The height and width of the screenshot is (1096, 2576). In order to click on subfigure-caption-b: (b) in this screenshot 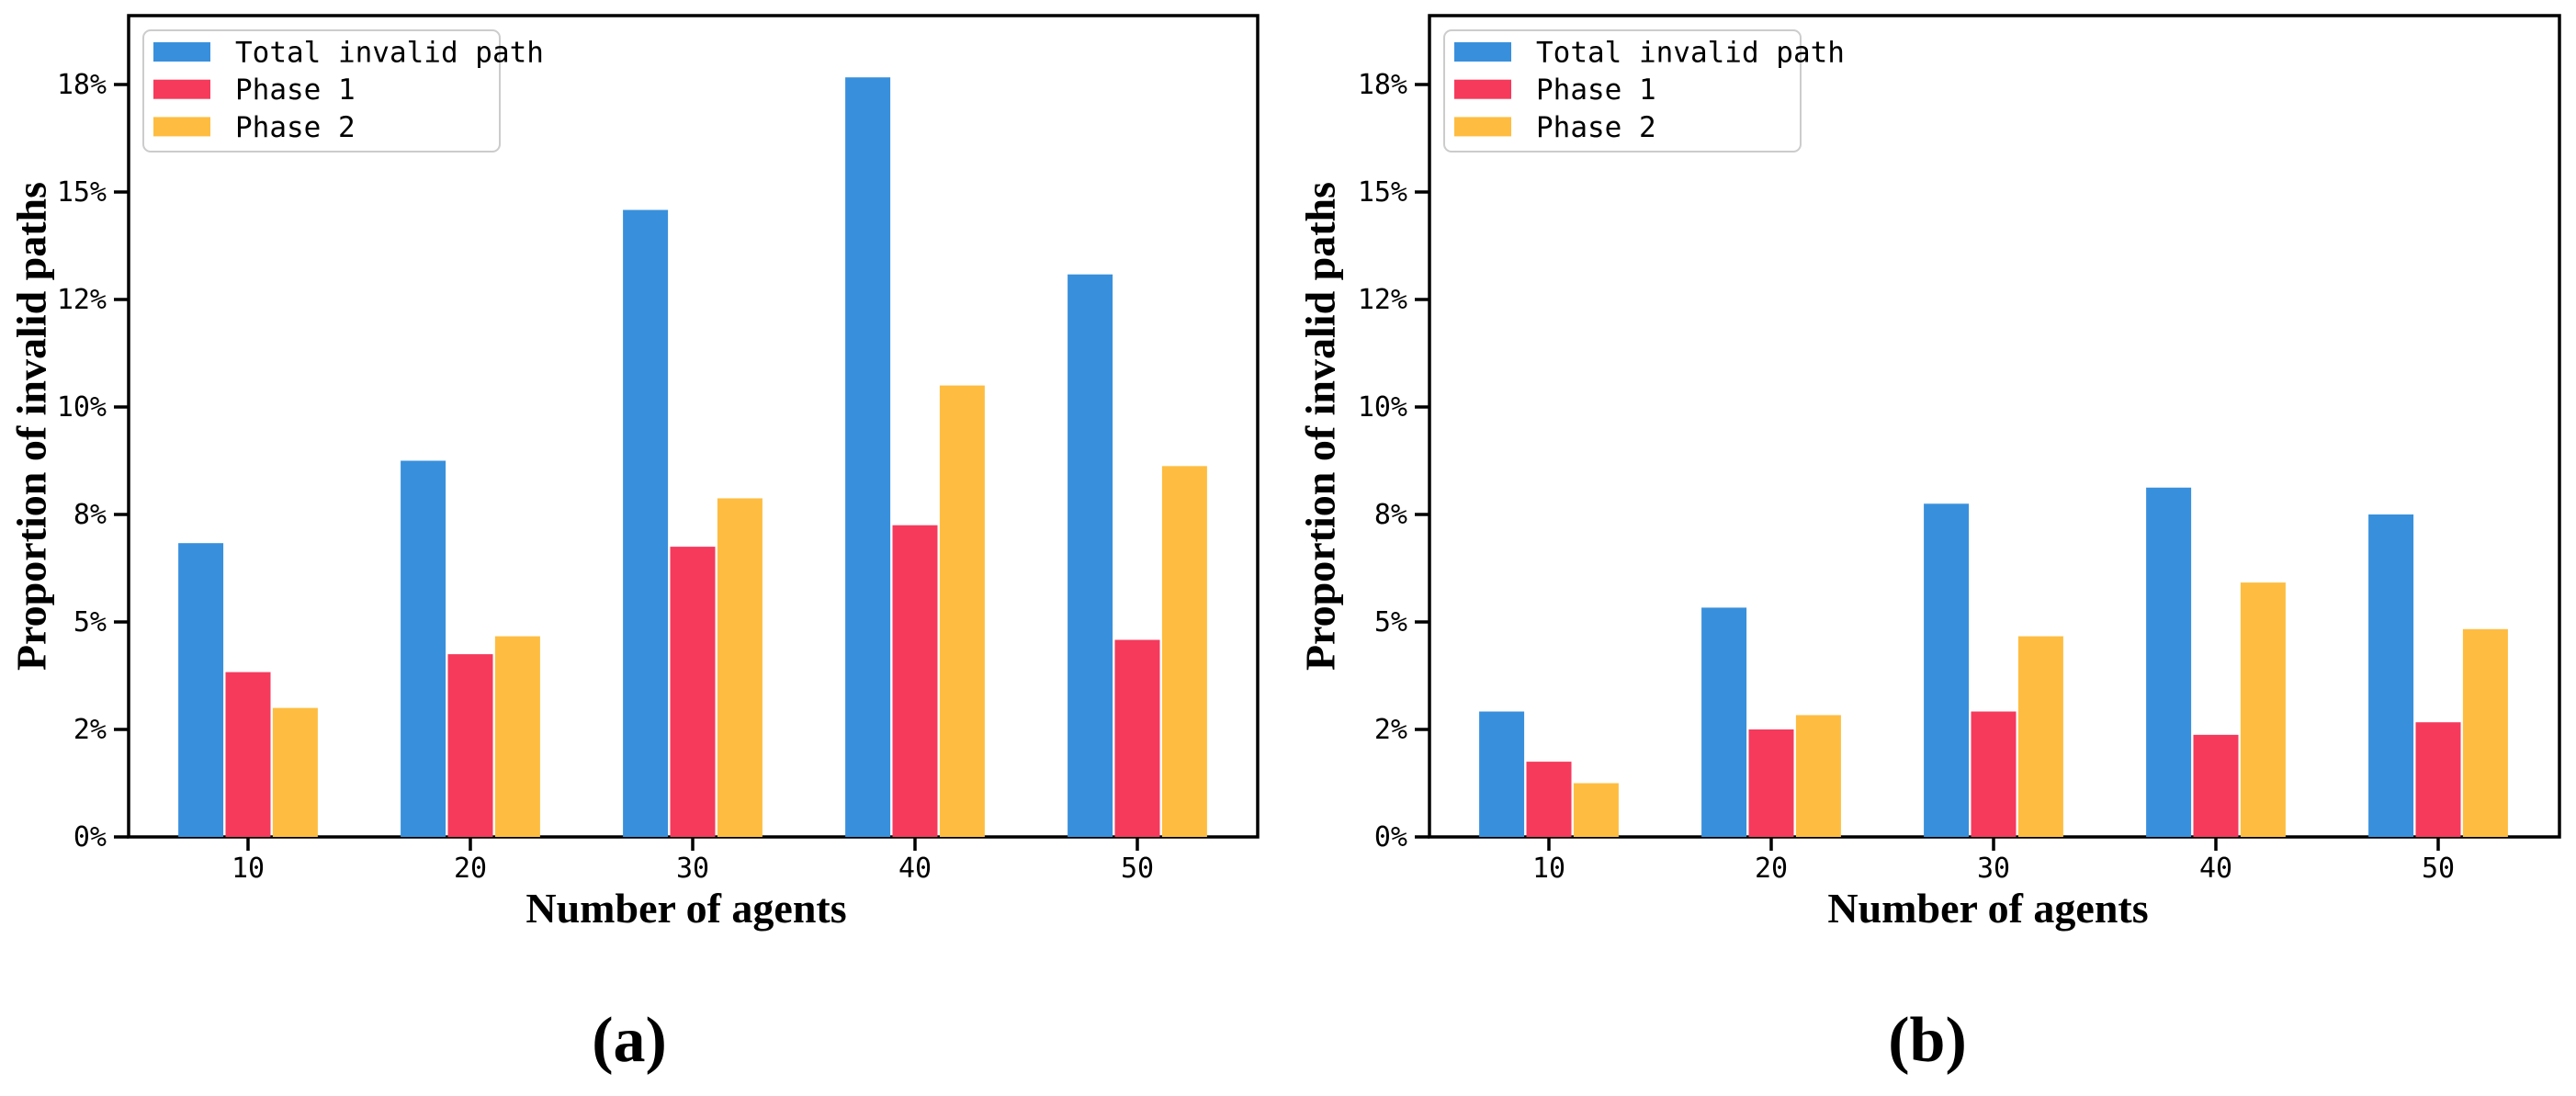, I will do `click(1927, 1040)`.